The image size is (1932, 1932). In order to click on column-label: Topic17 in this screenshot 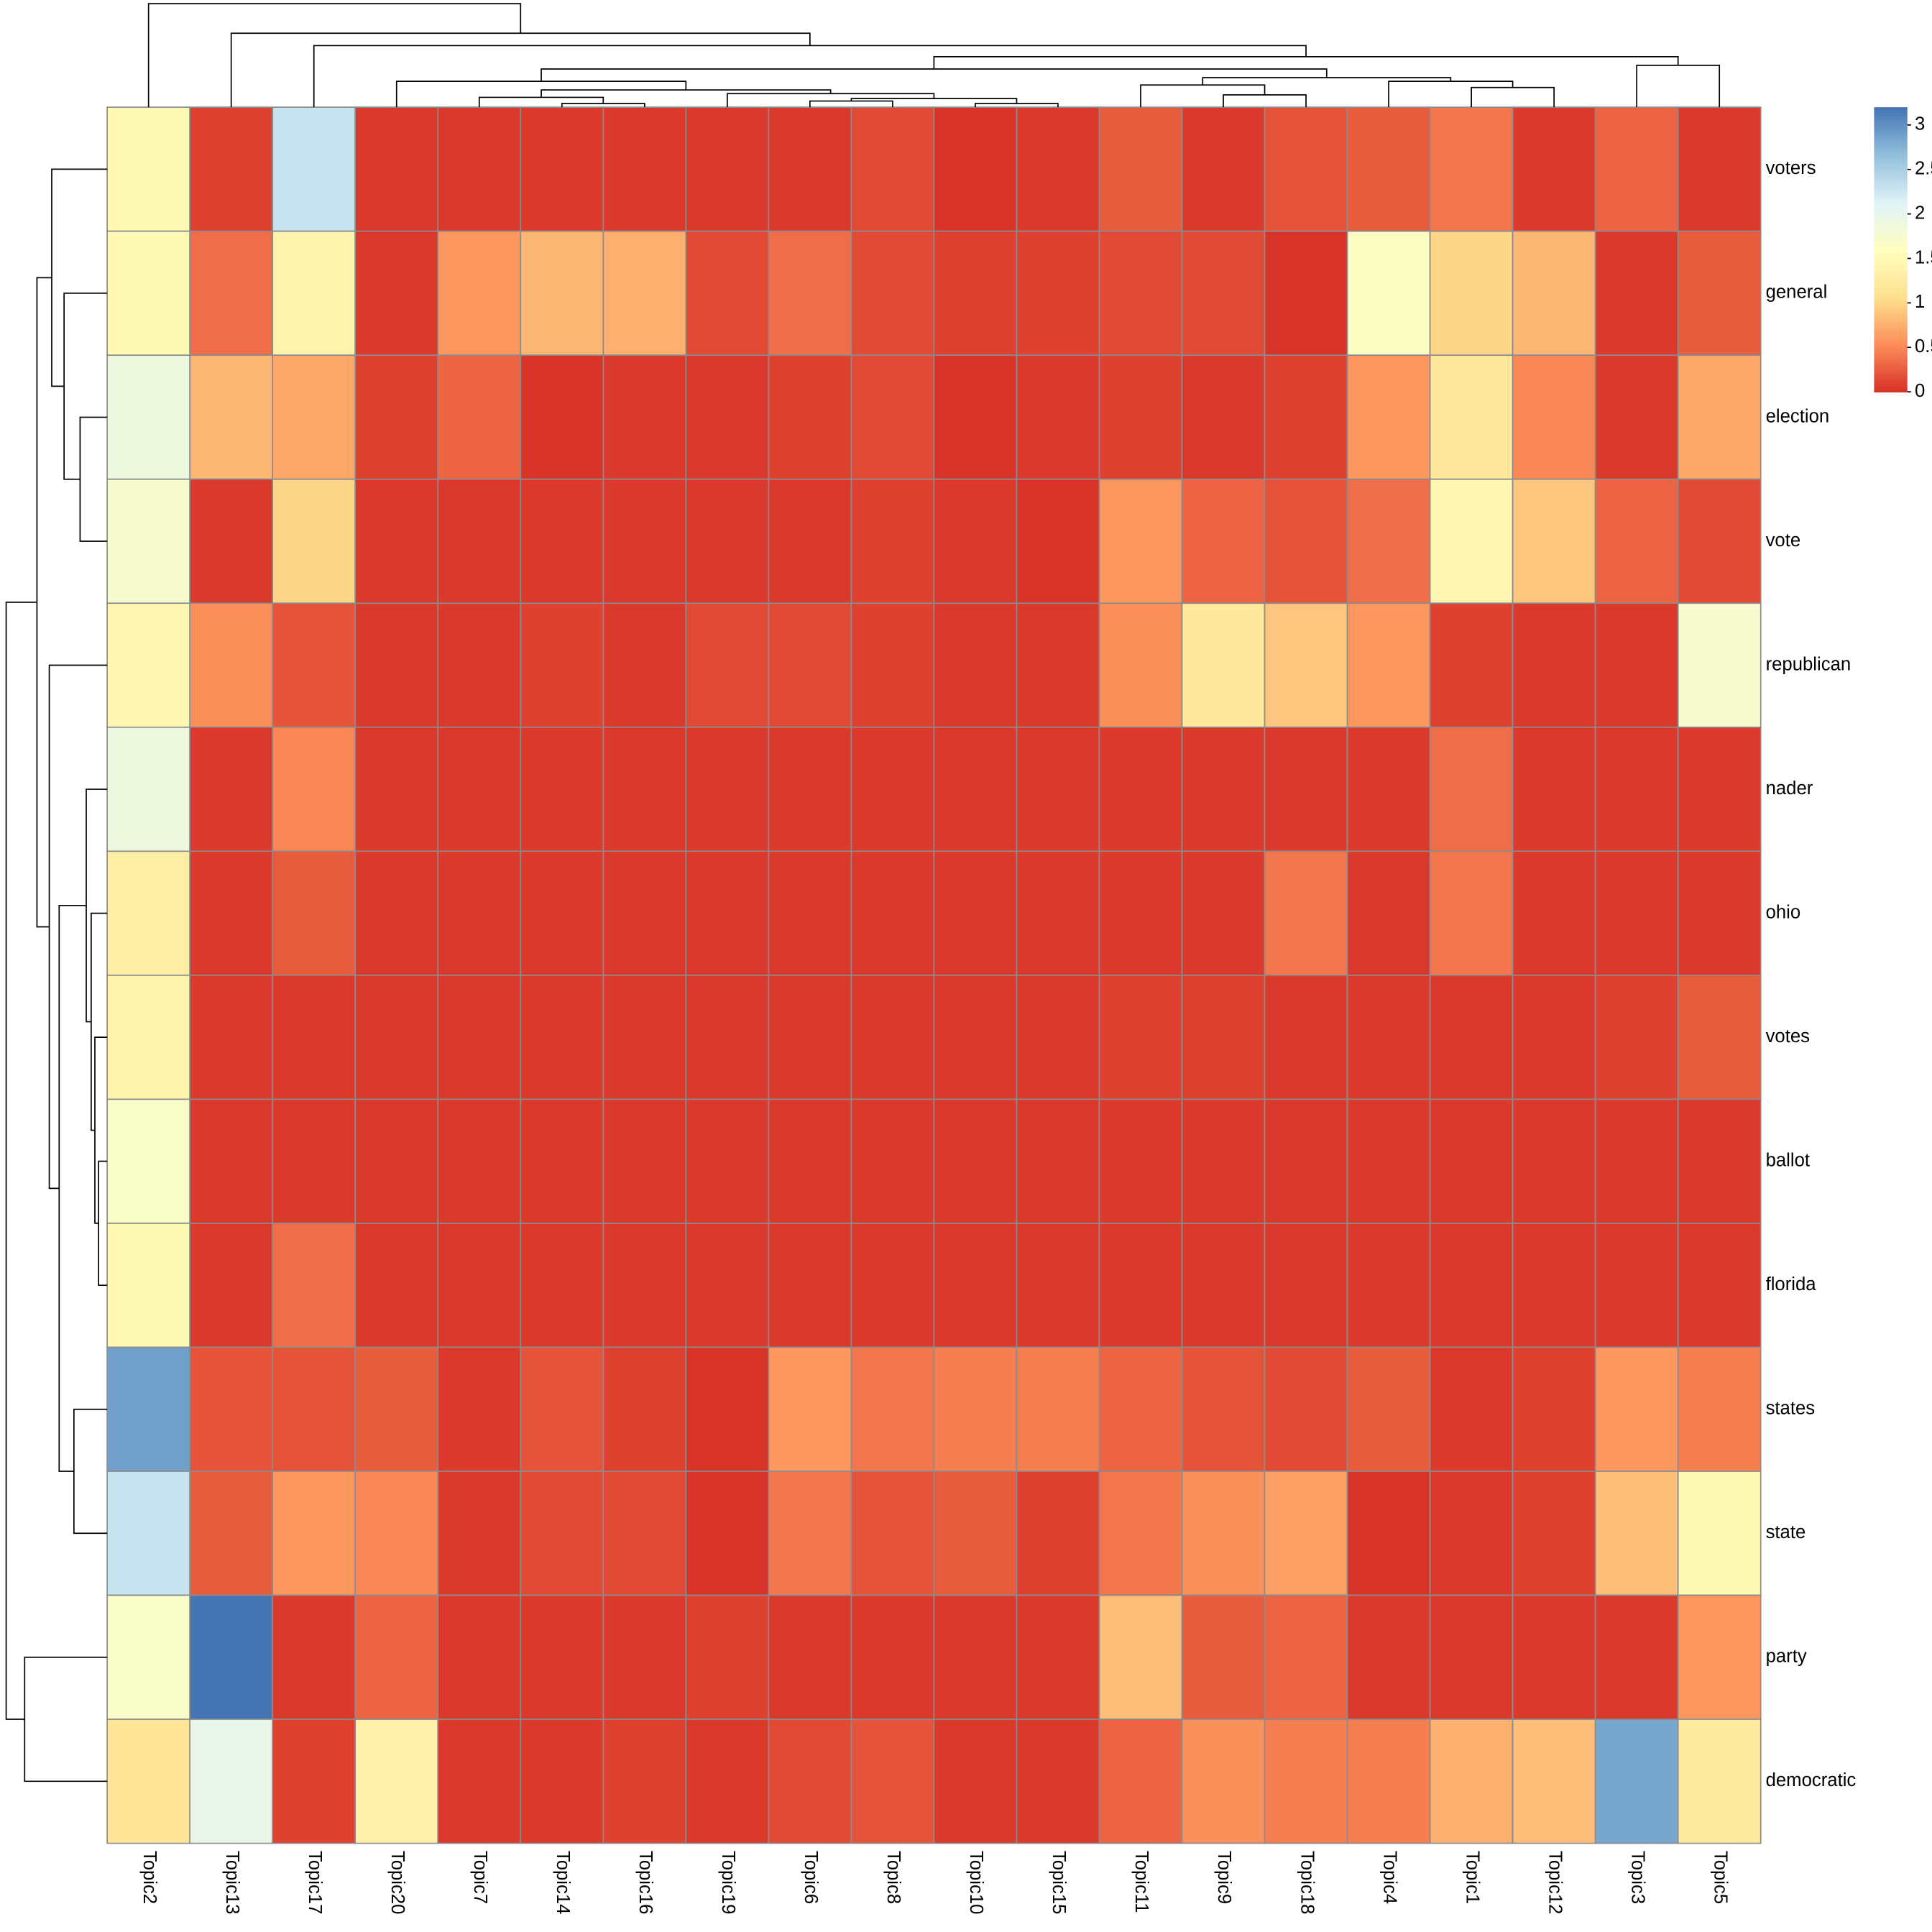, I will do `click(315, 1883)`.